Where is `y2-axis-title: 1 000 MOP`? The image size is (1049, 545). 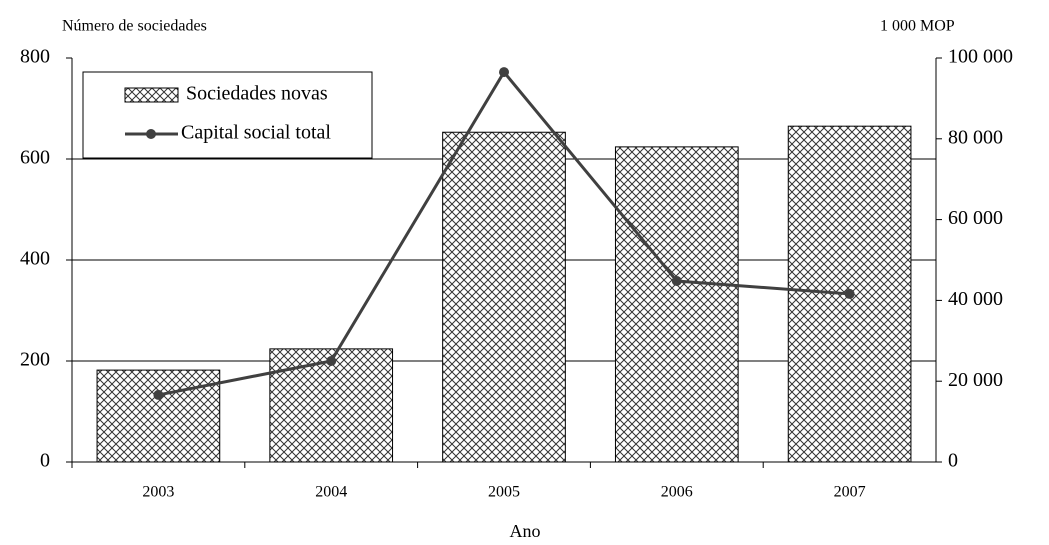 y2-axis-title: 1 000 MOP is located at coordinates (917, 26).